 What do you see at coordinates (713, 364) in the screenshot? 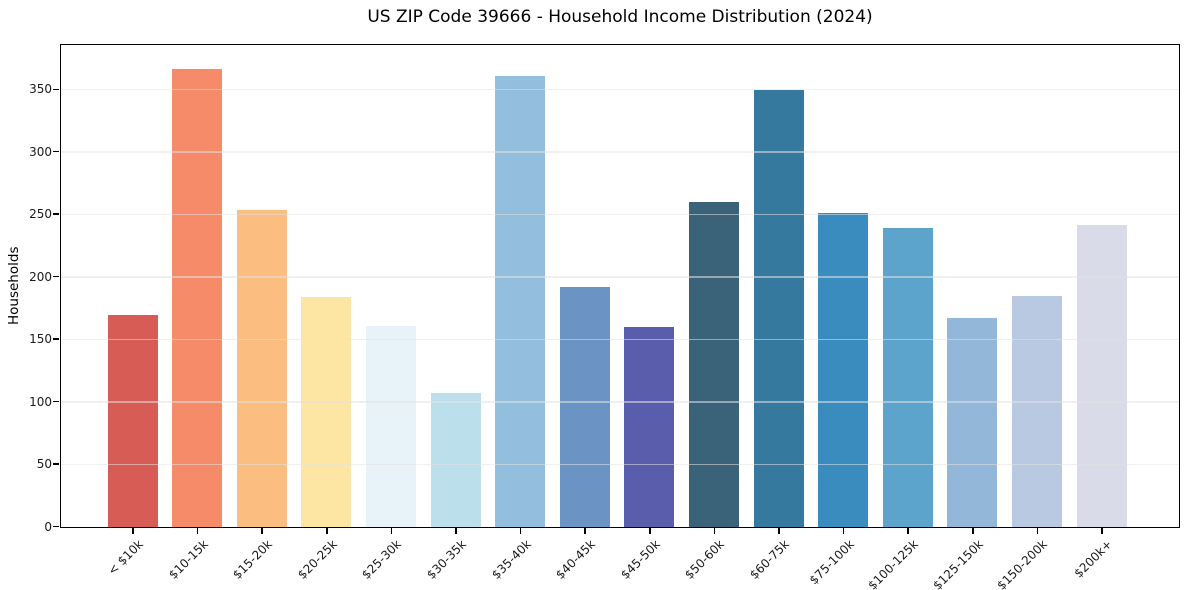
I see `bar-50-60k` at bounding box center [713, 364].